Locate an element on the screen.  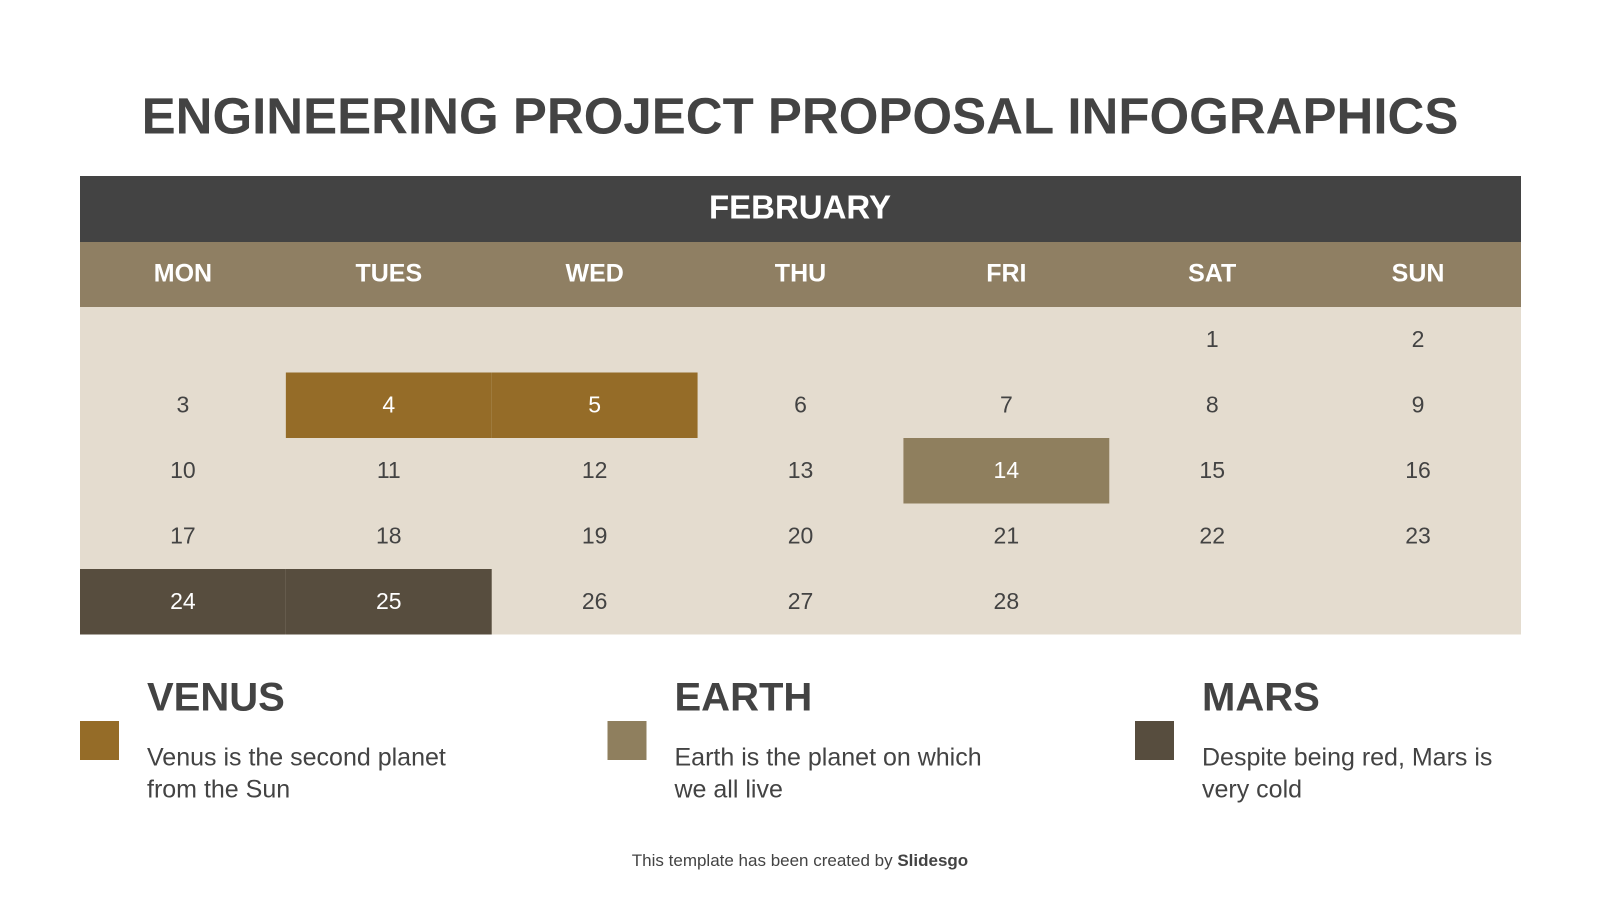
day-number: 3 is located at coordinates (183, 404).